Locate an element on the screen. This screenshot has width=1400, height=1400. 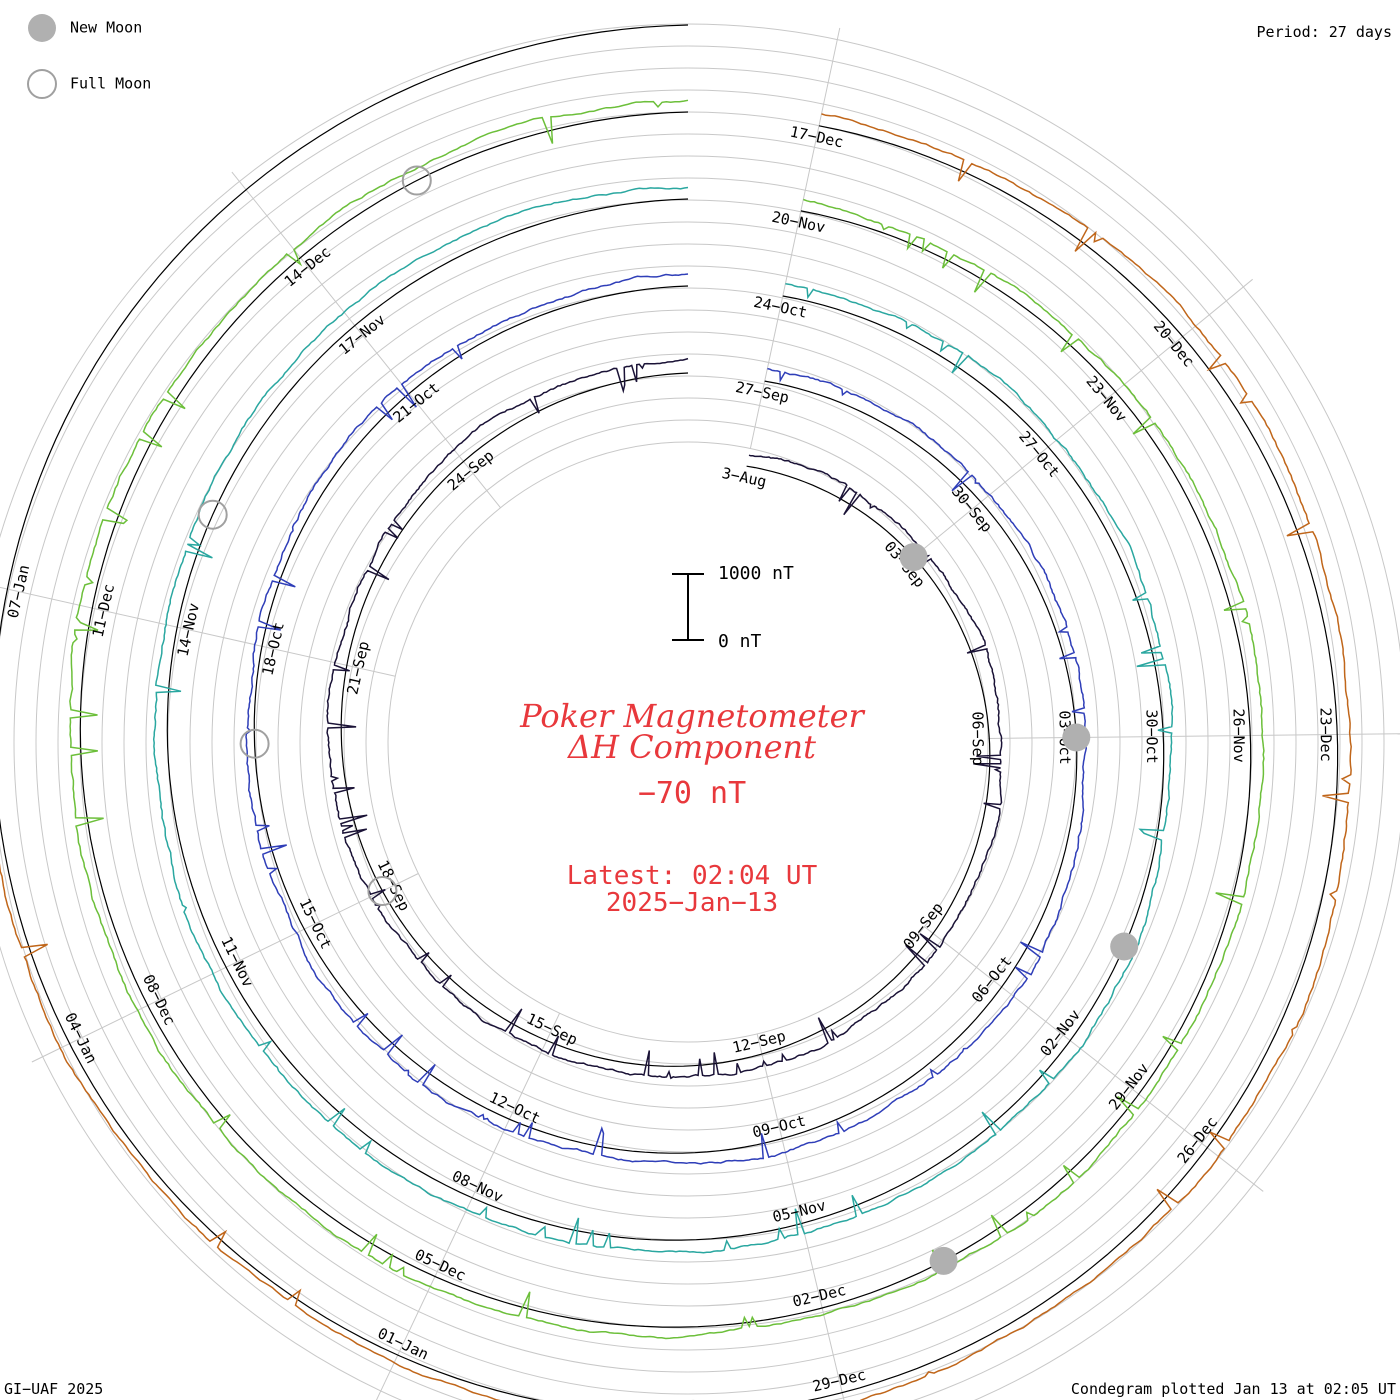
scale-top-label: 1000 nT is located at coordinates (756, 573).